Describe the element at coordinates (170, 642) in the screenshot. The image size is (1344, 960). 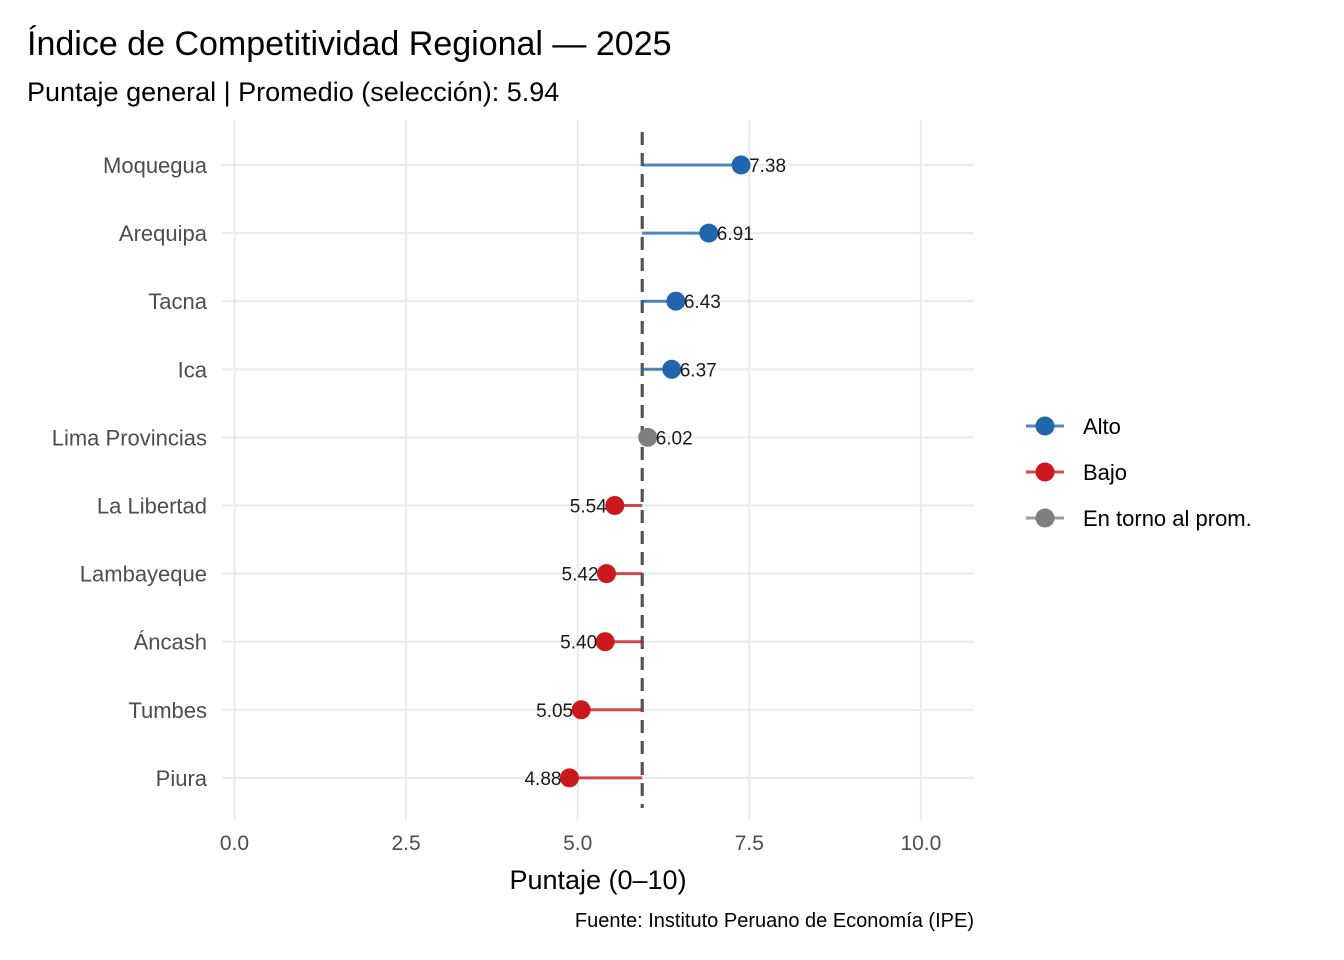
I see `y-tick-label: Áncash` at that location.